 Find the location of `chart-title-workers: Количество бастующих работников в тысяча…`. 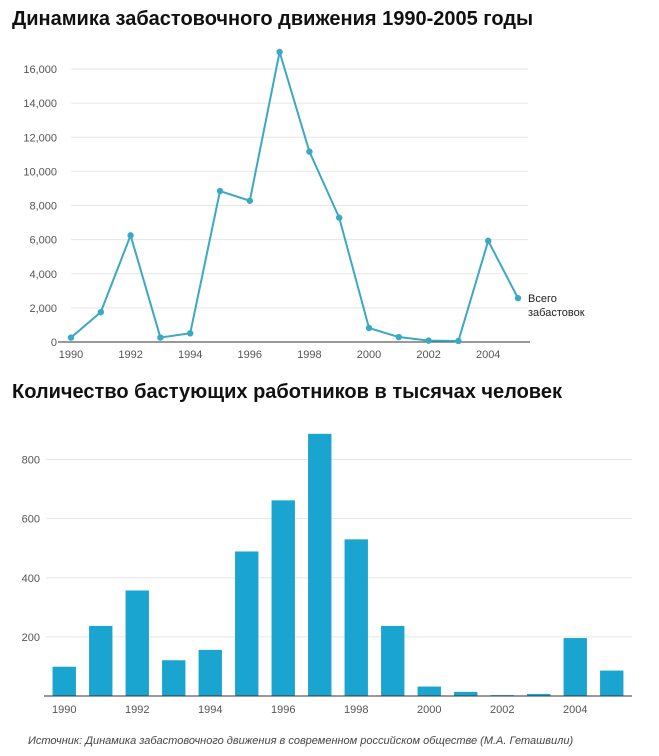

chart-title-workers: Количество бастующих работников в тысяча… is located at coordinates (287, 392).